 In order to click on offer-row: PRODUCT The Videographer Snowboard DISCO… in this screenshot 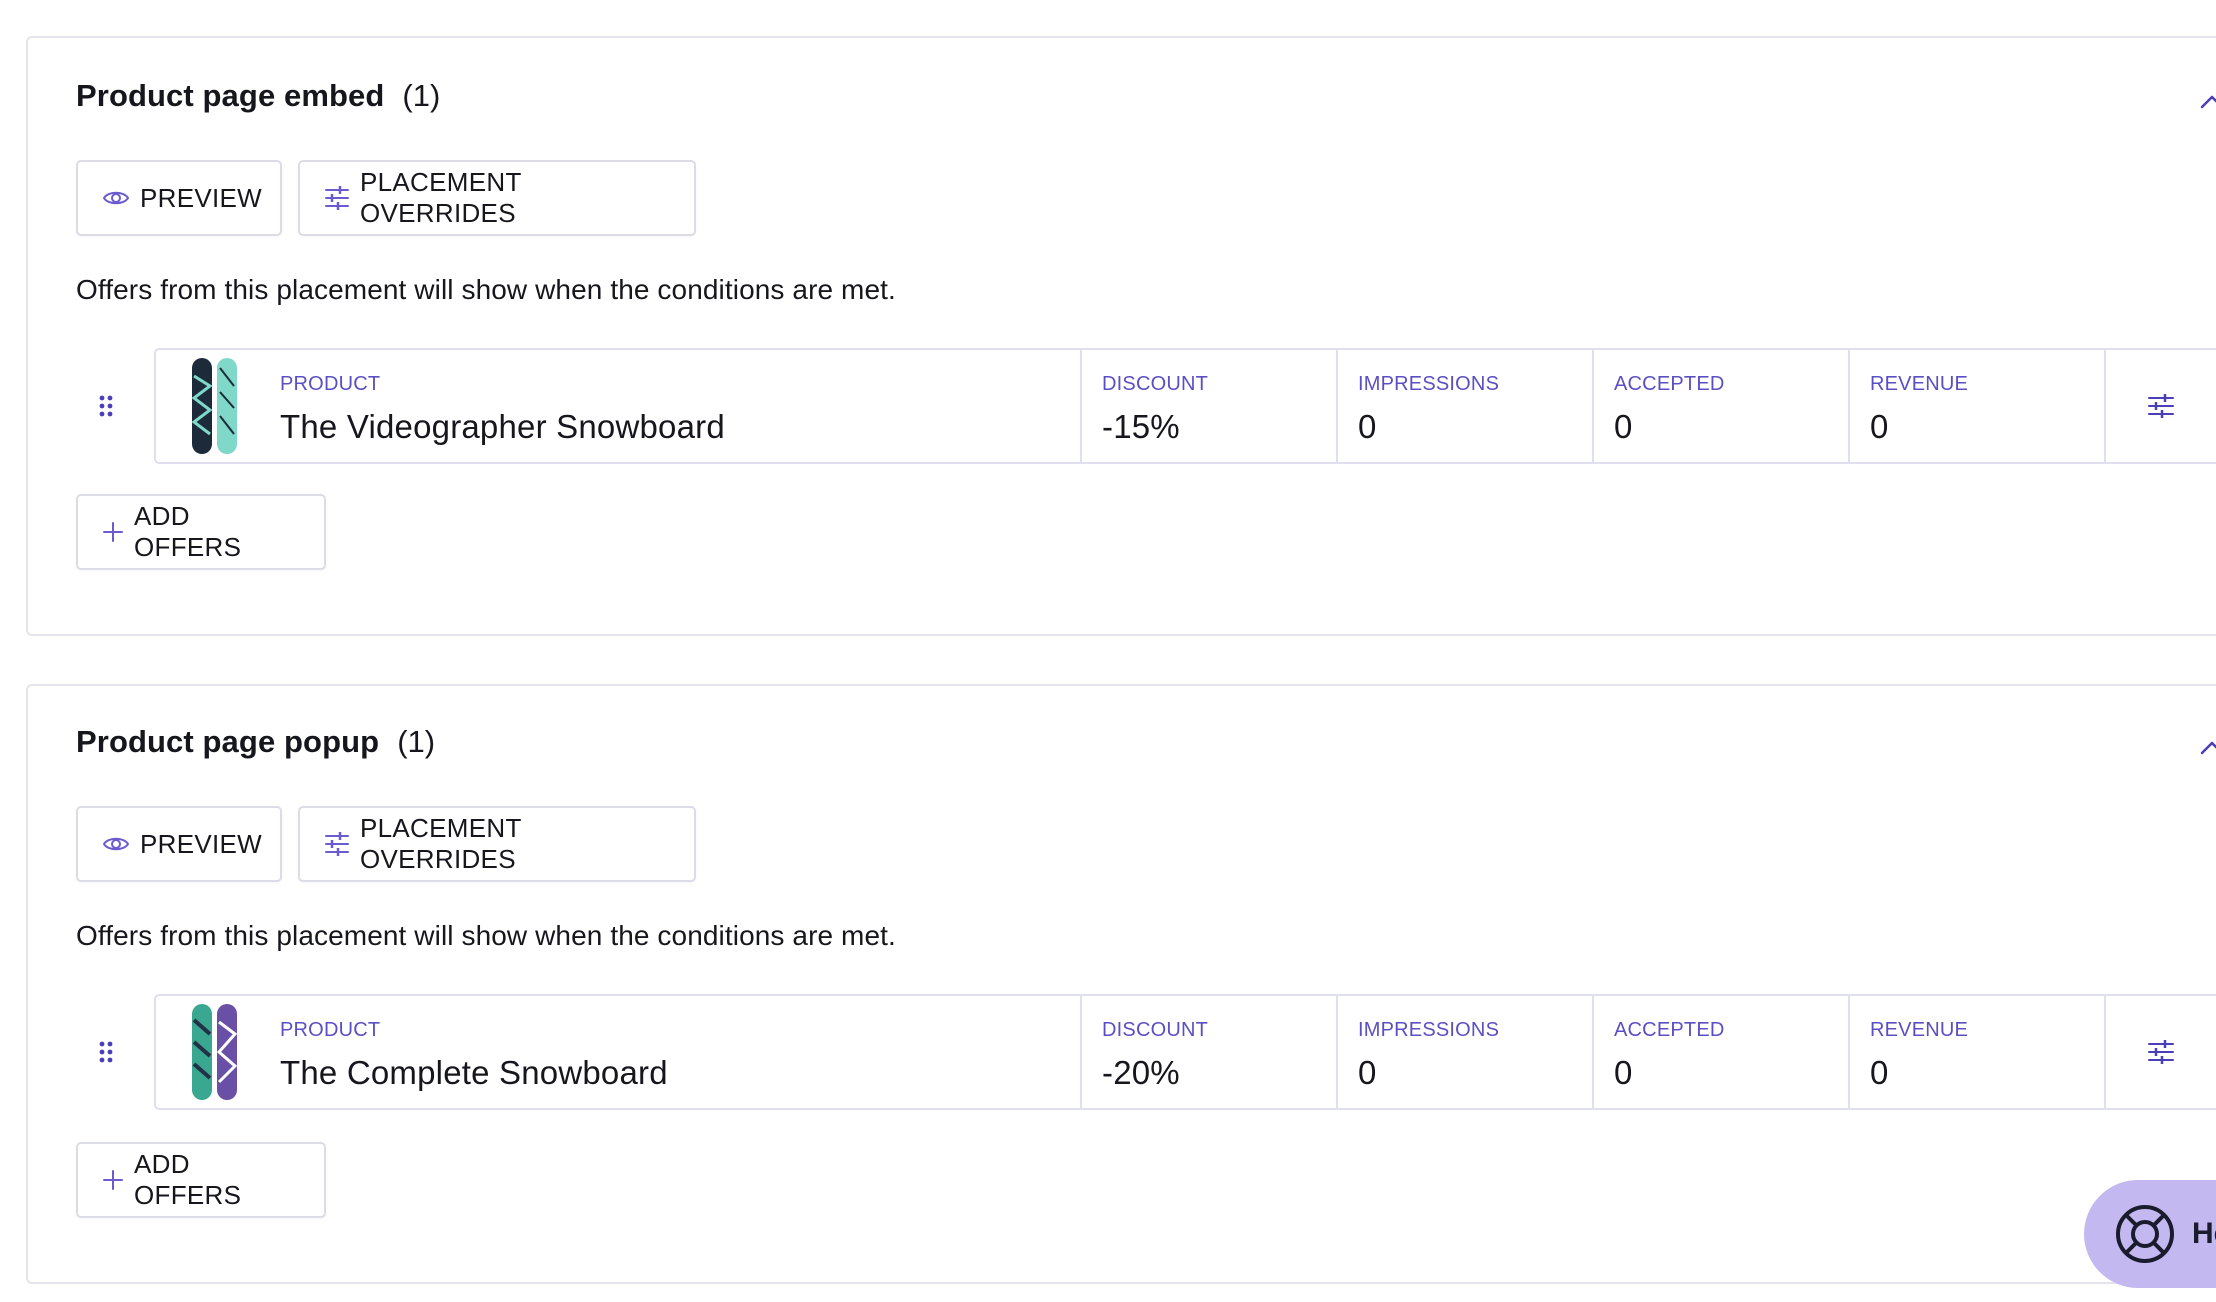, I will do `click(1185, 406)`.